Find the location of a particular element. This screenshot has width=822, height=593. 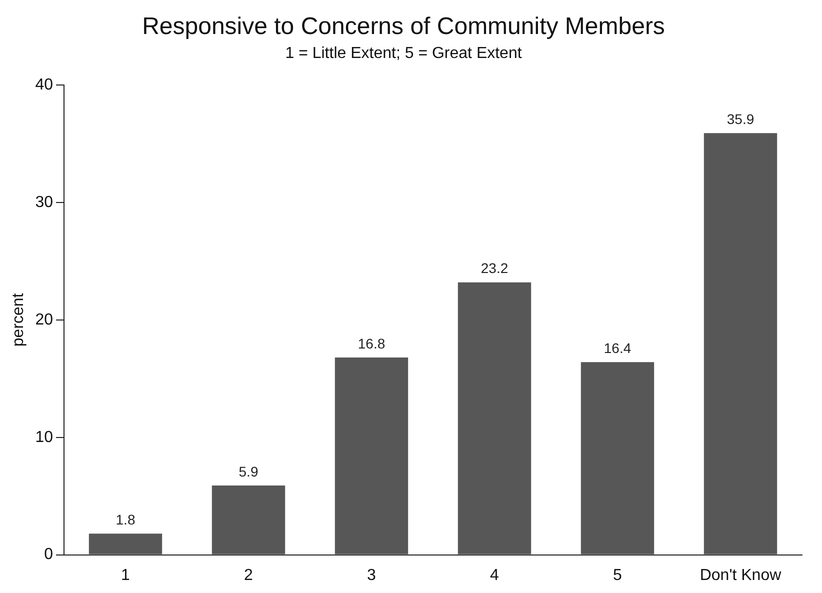

data-label: 16.4 is located at coordinates (618, 348).